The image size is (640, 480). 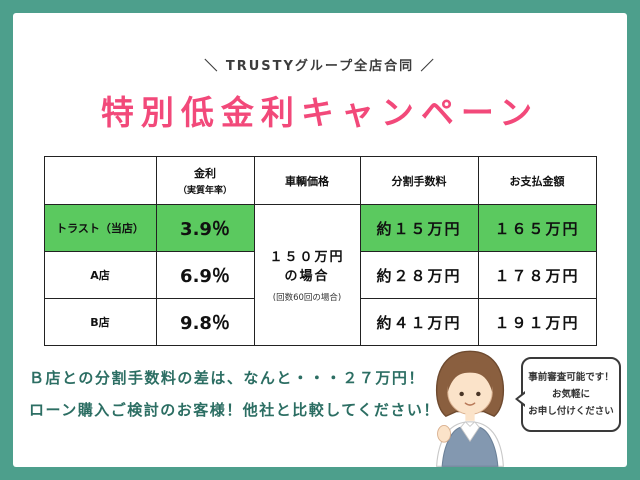 I want to click on col-header-fee: 分割手数料, so click(x=419, y=180).